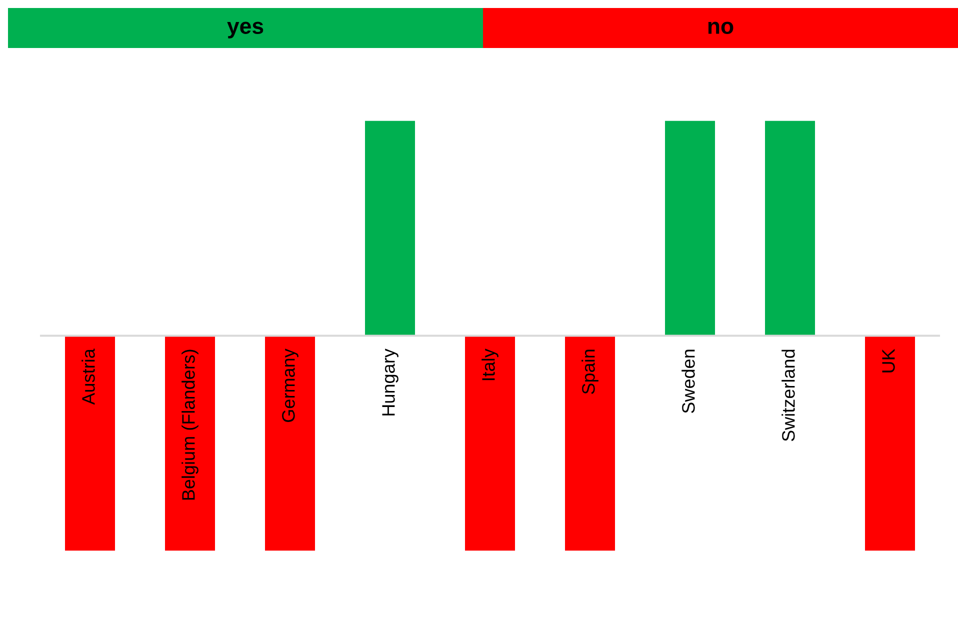 The width and height of the screenshot is (958, 619). What do you see at coordinates (590, 372) in the screenshot?
I see `x-tick-label: Spain` at bounding box center [590, 372].